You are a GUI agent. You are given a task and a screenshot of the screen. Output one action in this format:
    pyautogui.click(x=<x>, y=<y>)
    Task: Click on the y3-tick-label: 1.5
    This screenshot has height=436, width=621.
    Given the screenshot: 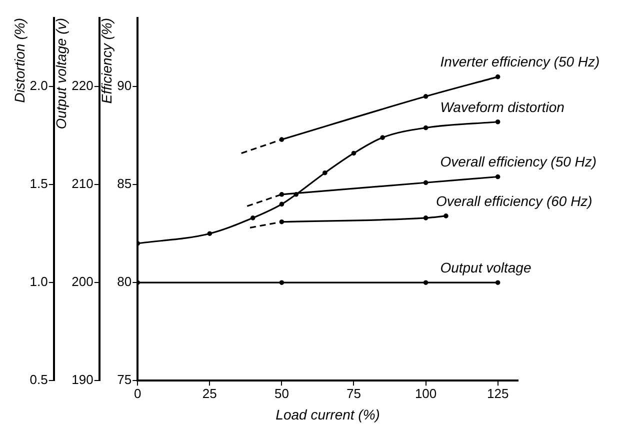 What is the action you would take?
    pyautogui.click(x=39, y=184)
    